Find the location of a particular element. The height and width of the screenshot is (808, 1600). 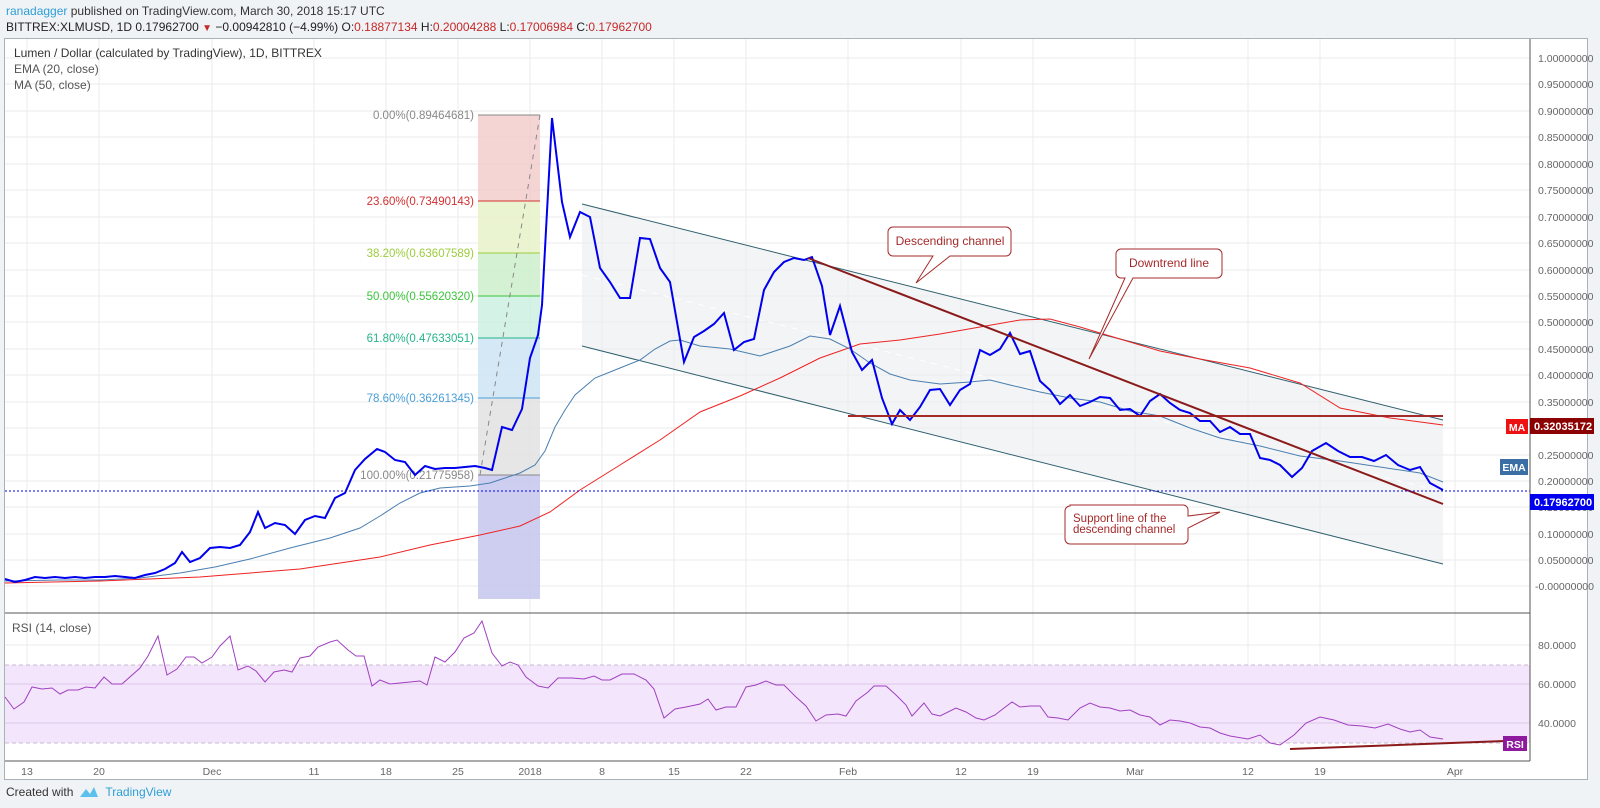

svg-text: 0.90000000 is located at coordinates (1566, 112).